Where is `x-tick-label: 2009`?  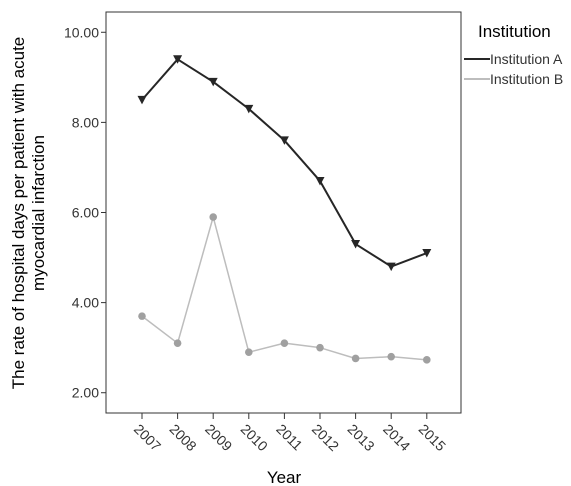
x-tick-label: 2009 is located at coordinates (218, 437).